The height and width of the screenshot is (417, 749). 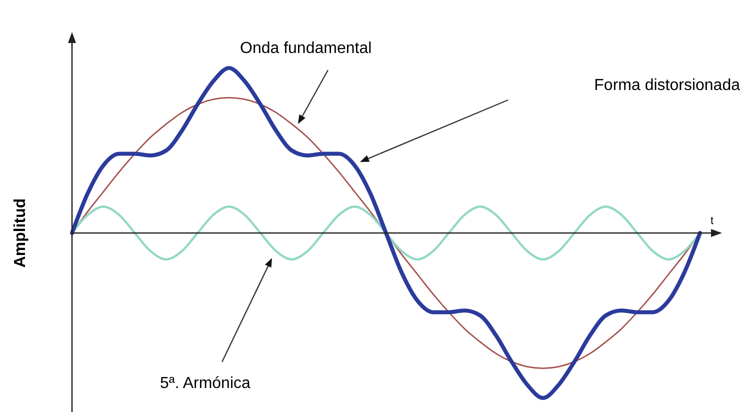 What do you see at coordinates (20, 233) in the screenshot?
I see `y-axis-title: Amplitud` at bounding box center [20, 233].